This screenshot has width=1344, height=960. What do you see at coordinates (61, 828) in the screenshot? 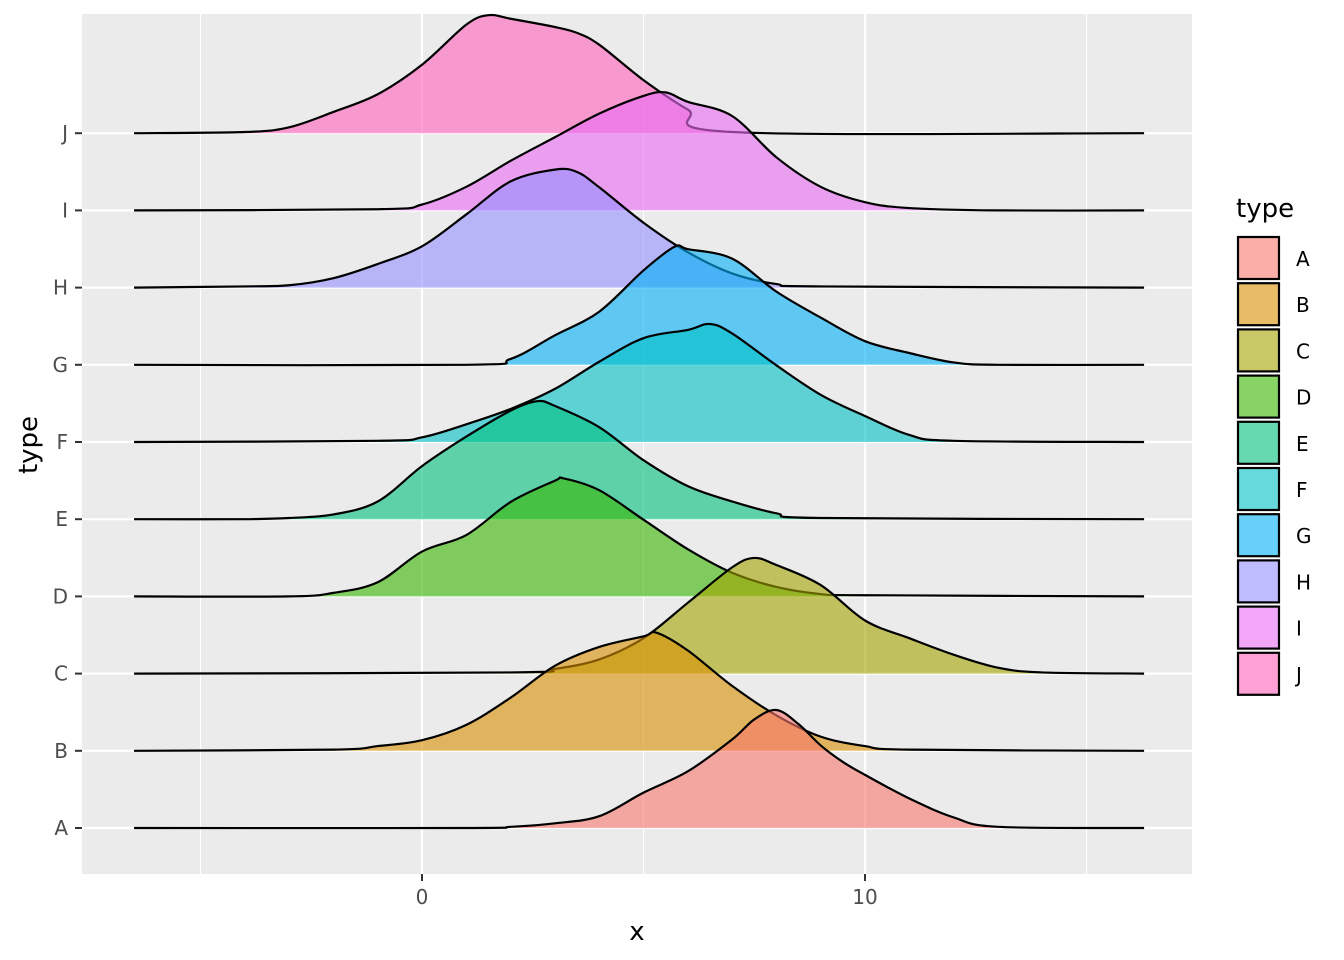
I see `y-tick-label: A` at bounding box center [61, 828].